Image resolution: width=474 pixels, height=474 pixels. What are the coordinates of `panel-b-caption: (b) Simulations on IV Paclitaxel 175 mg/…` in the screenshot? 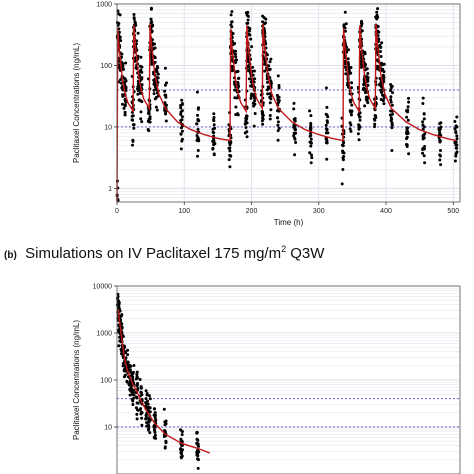 It's located at (164, 253).